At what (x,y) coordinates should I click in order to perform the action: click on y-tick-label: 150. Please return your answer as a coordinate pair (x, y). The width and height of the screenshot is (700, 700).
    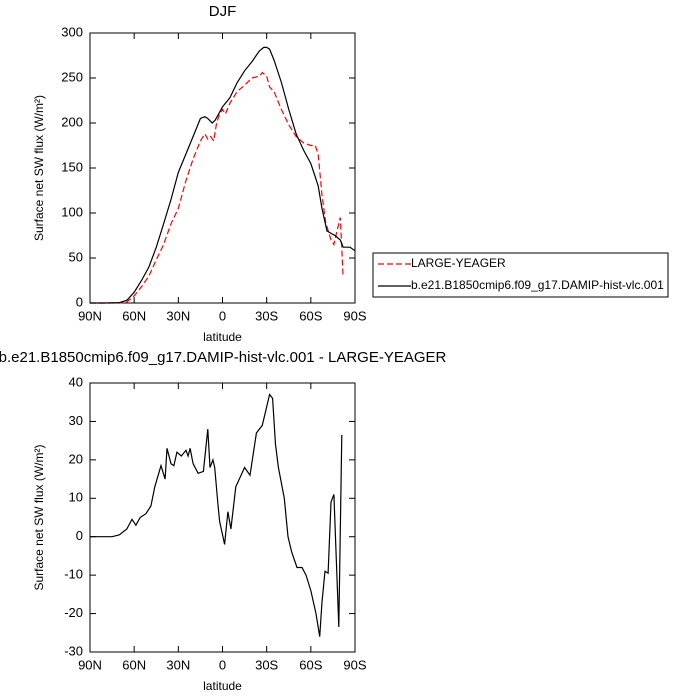
    Looking at the image, I should click on (72, 166).